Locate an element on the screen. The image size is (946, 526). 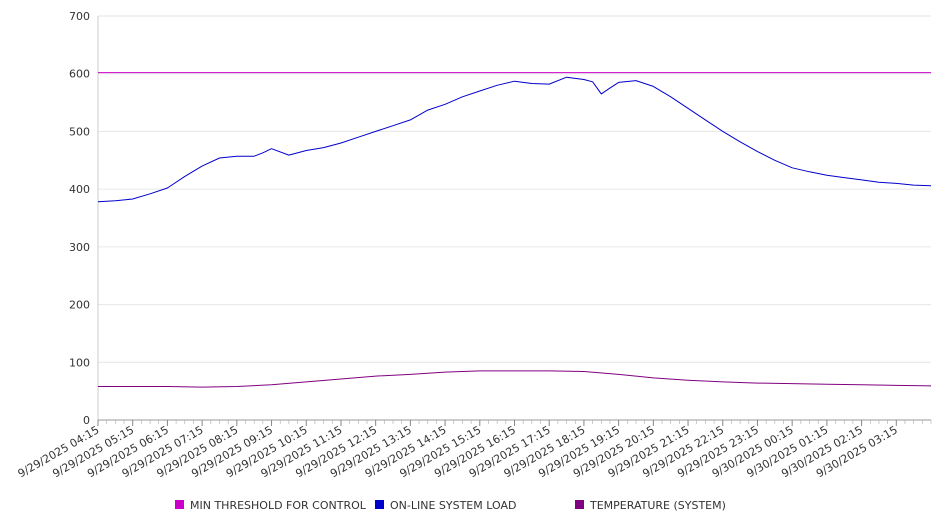
y-tick-label: 600 is located at coordinates (79, 74).